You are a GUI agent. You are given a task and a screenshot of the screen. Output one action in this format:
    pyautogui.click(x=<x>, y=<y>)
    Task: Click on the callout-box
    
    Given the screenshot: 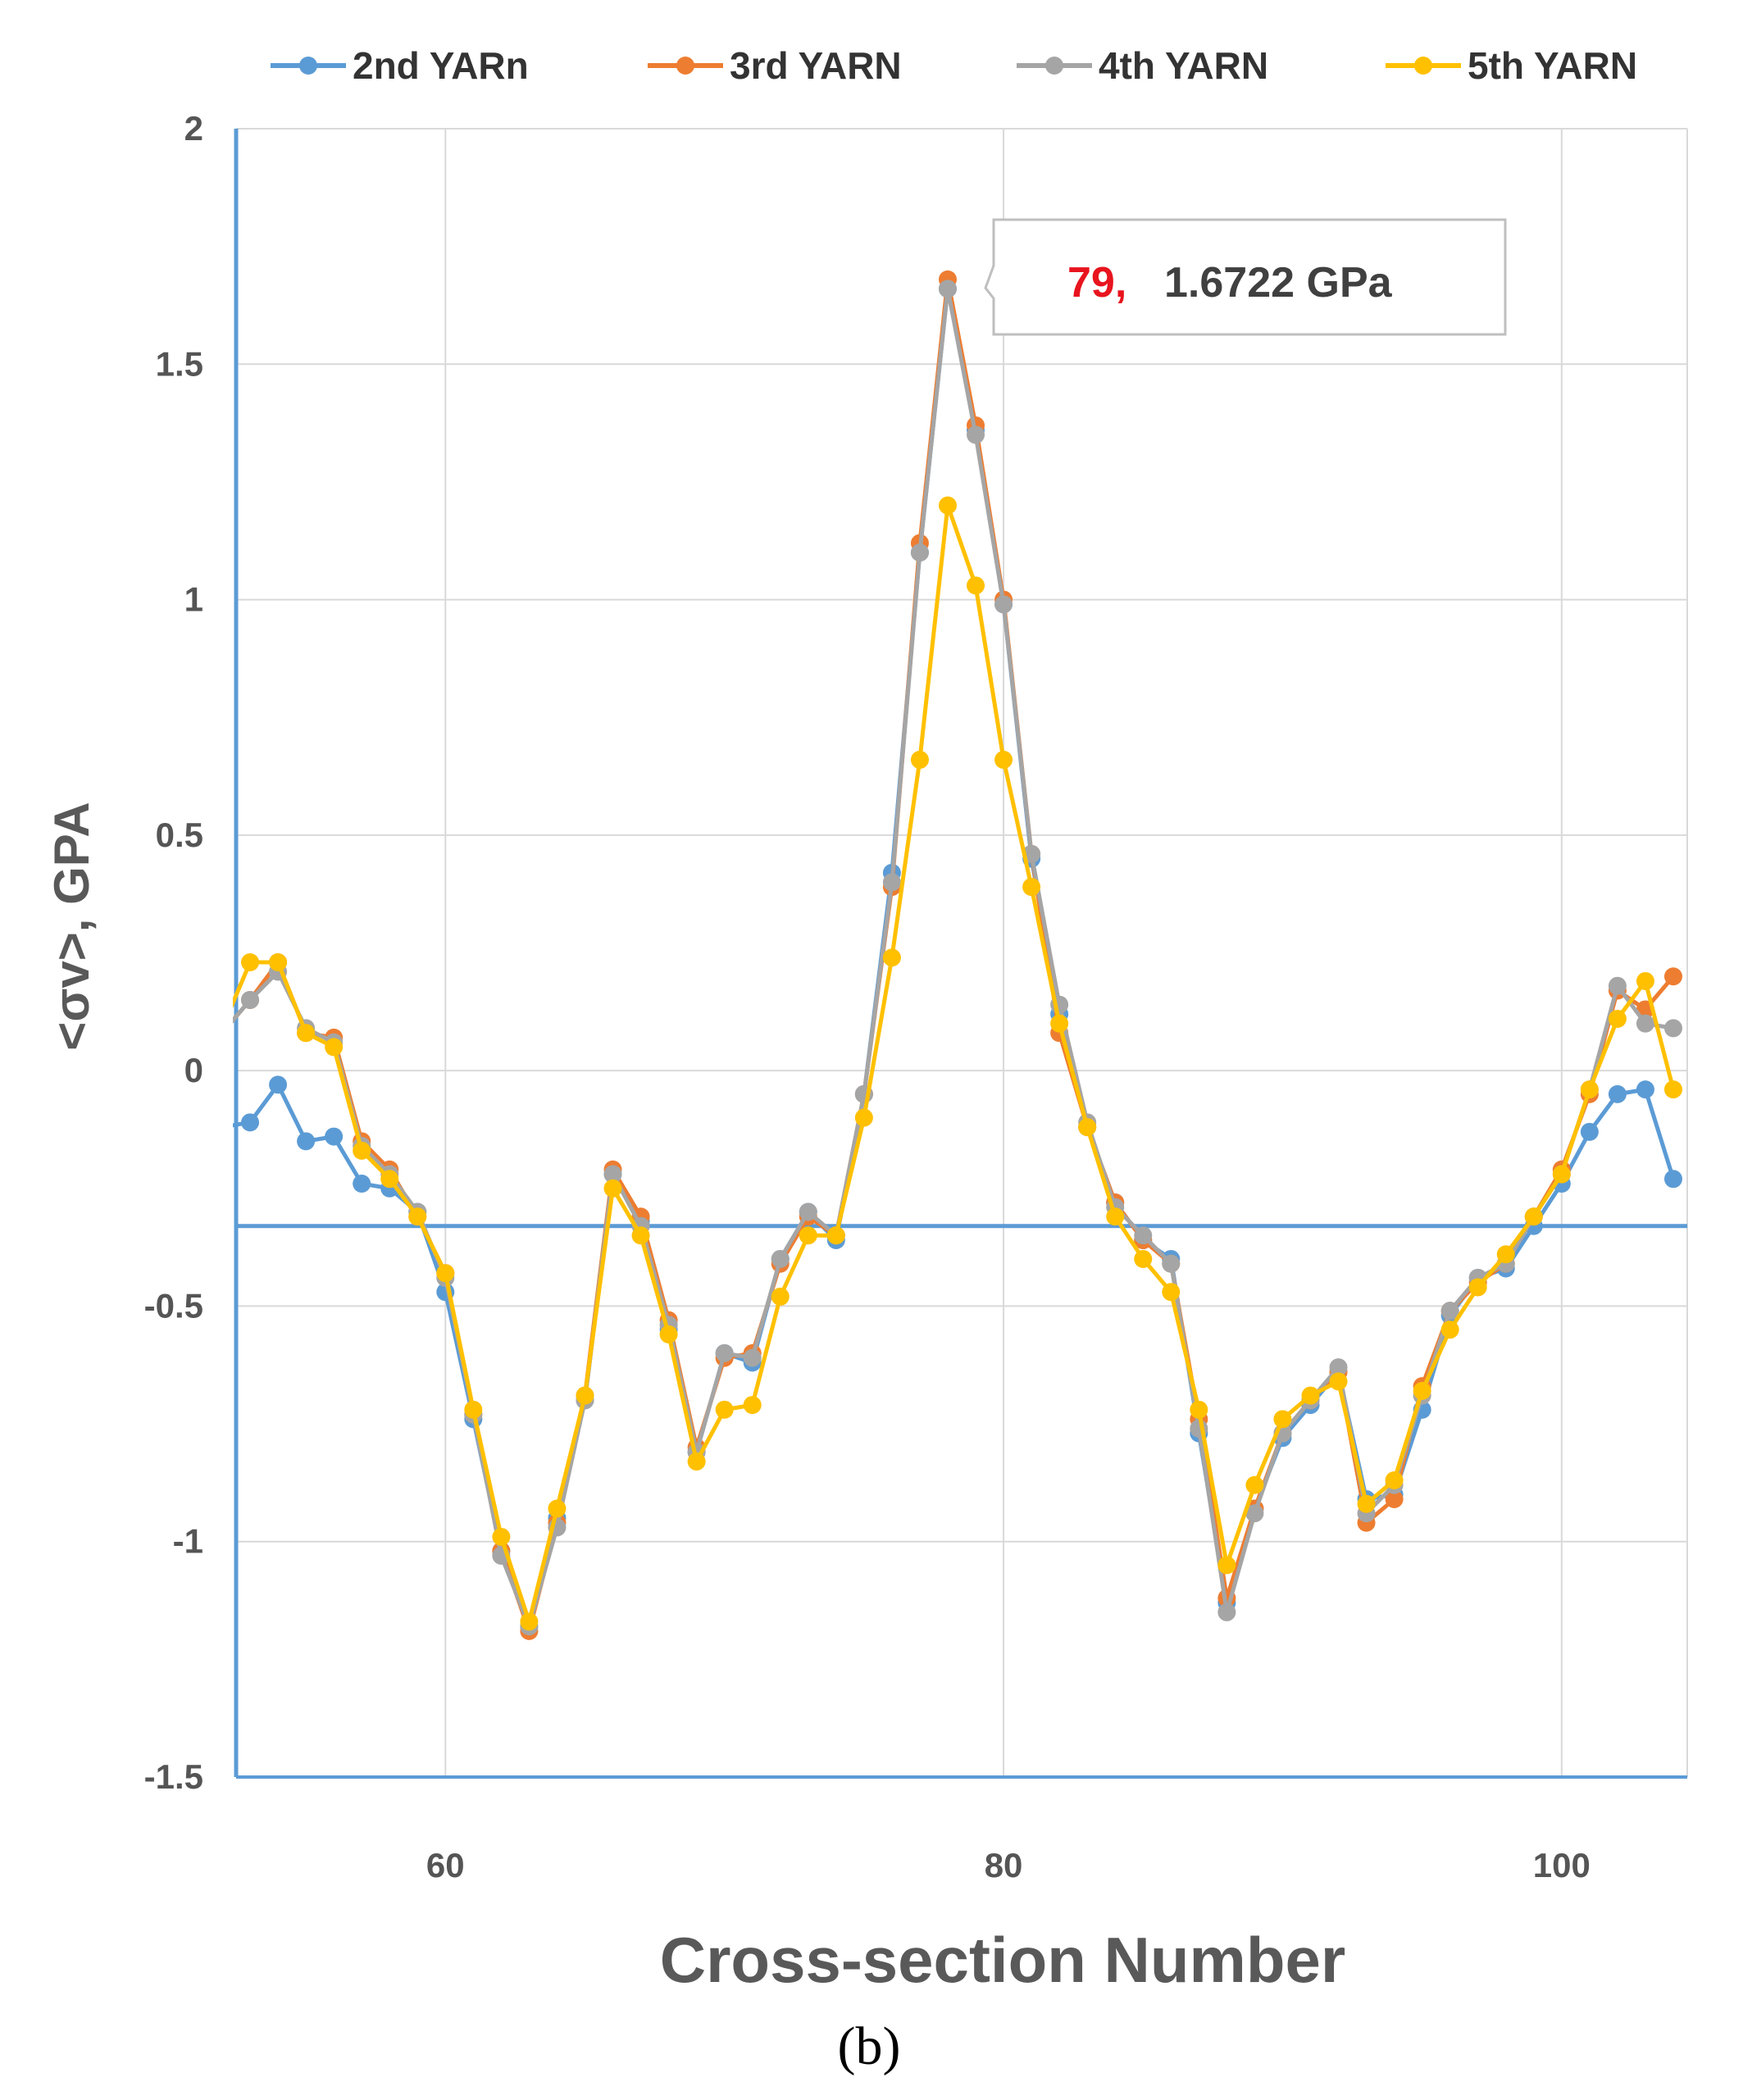 What is the action you would take?
    pyautogui.click(x=1245, y=277)
    